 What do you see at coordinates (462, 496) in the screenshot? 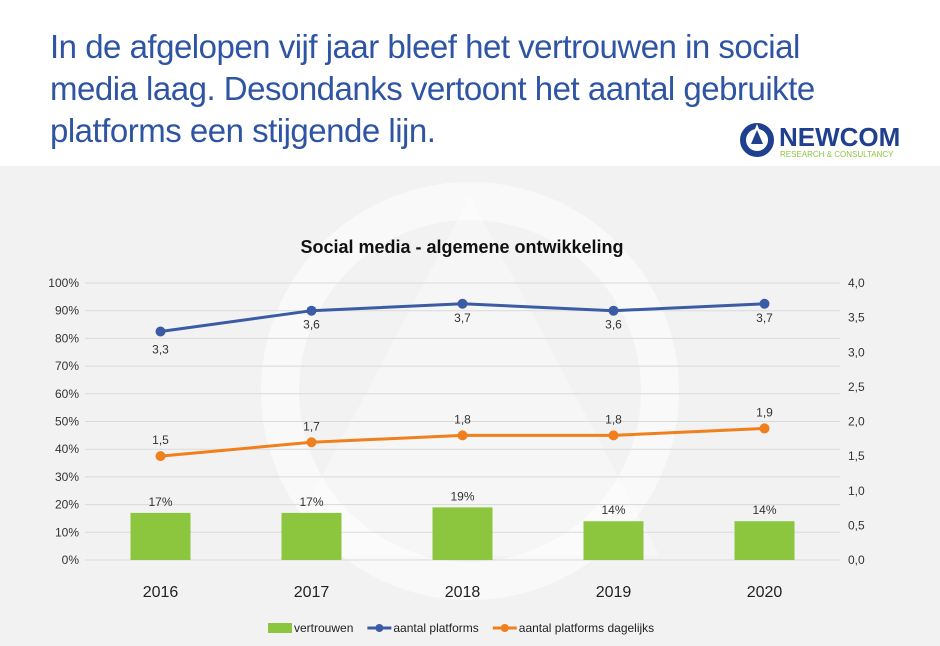
I see `bar-data-label: 19%` at bounding box center [462, 496].